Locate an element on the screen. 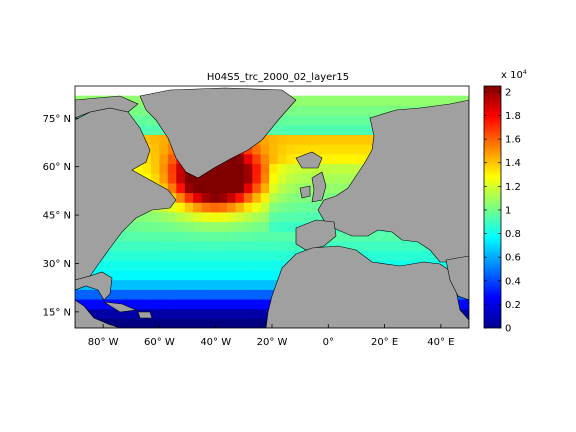  longitude-axis: 80° W 60° W 40° W 20° W 0° 20° E 40° E is located at coordinates (271, 336).